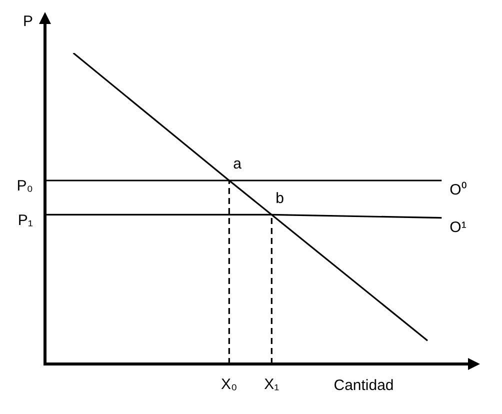 This screenshot has width=502, height=414. What do you see at coordinates (229, 385) in the screenshot?
I see `x-tick-label: X₀` at bounding box center [229, 385].